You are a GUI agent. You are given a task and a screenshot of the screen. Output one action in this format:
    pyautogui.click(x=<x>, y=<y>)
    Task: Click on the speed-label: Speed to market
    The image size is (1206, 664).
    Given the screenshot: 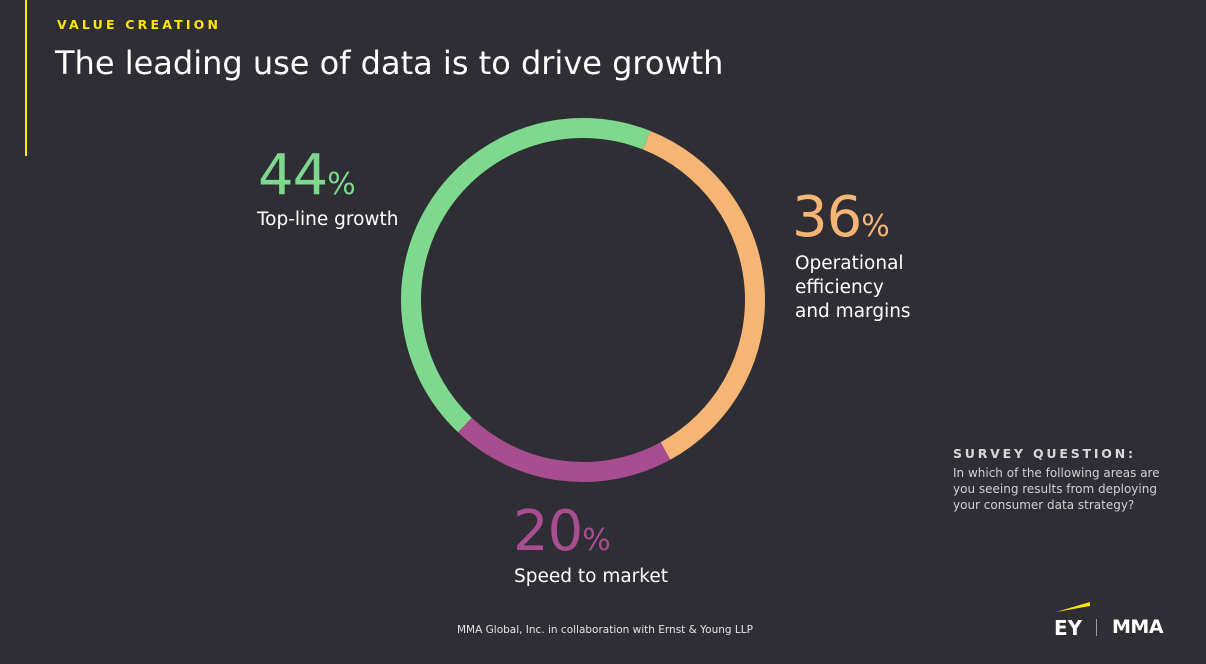 What is the action you would take?
    pyautogui.click(x=591, y=576)
    